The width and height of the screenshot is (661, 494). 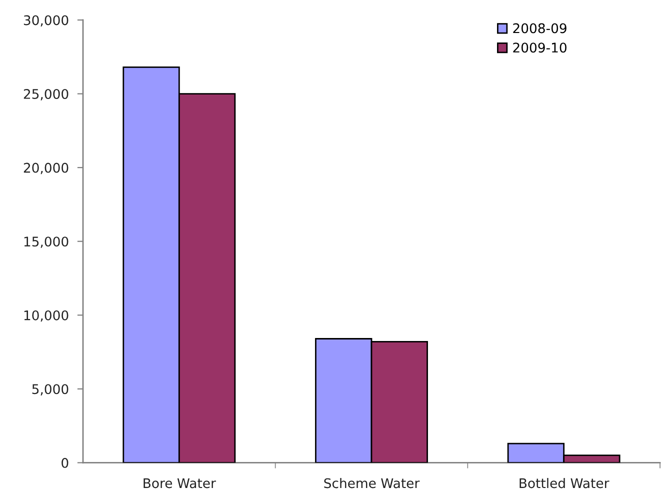 I want to click on legend-label: 2009-10, so click(x=539, y=47).